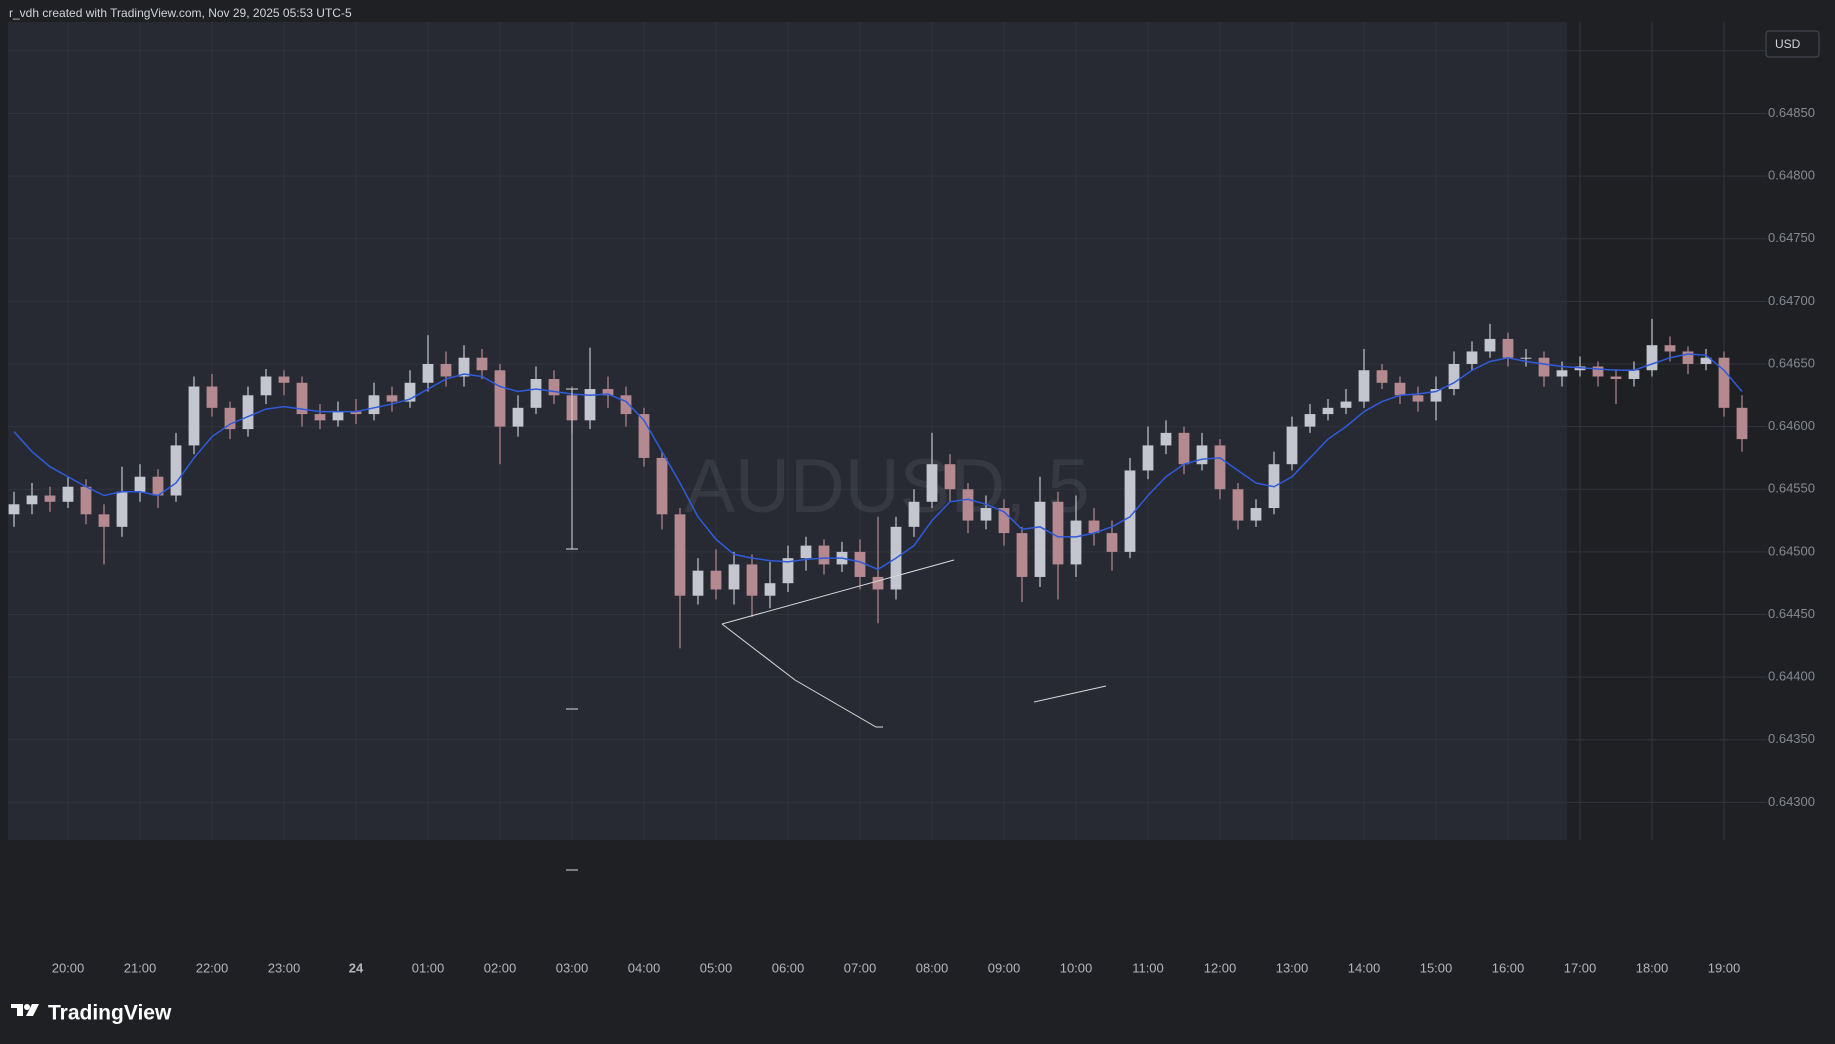 This screenshot has height=1044, width=1835. Describe the element at coordinates (1791, 112) in the screenshot. I see `y-tick-label: 0.64850` at that location.